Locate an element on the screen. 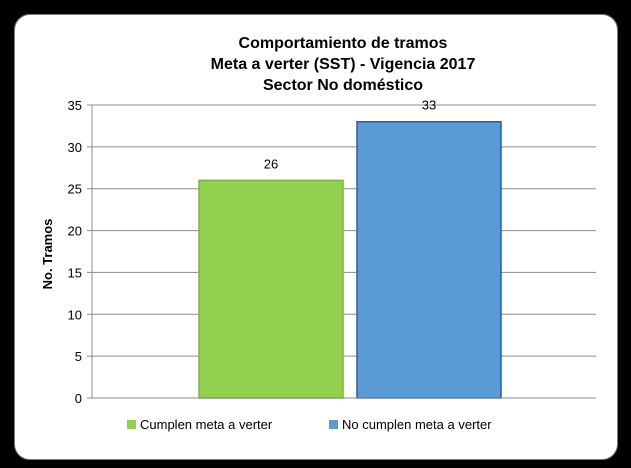 This screenshot has width=631, height=468. bar-cumplen is located at coordinates (271, 289).